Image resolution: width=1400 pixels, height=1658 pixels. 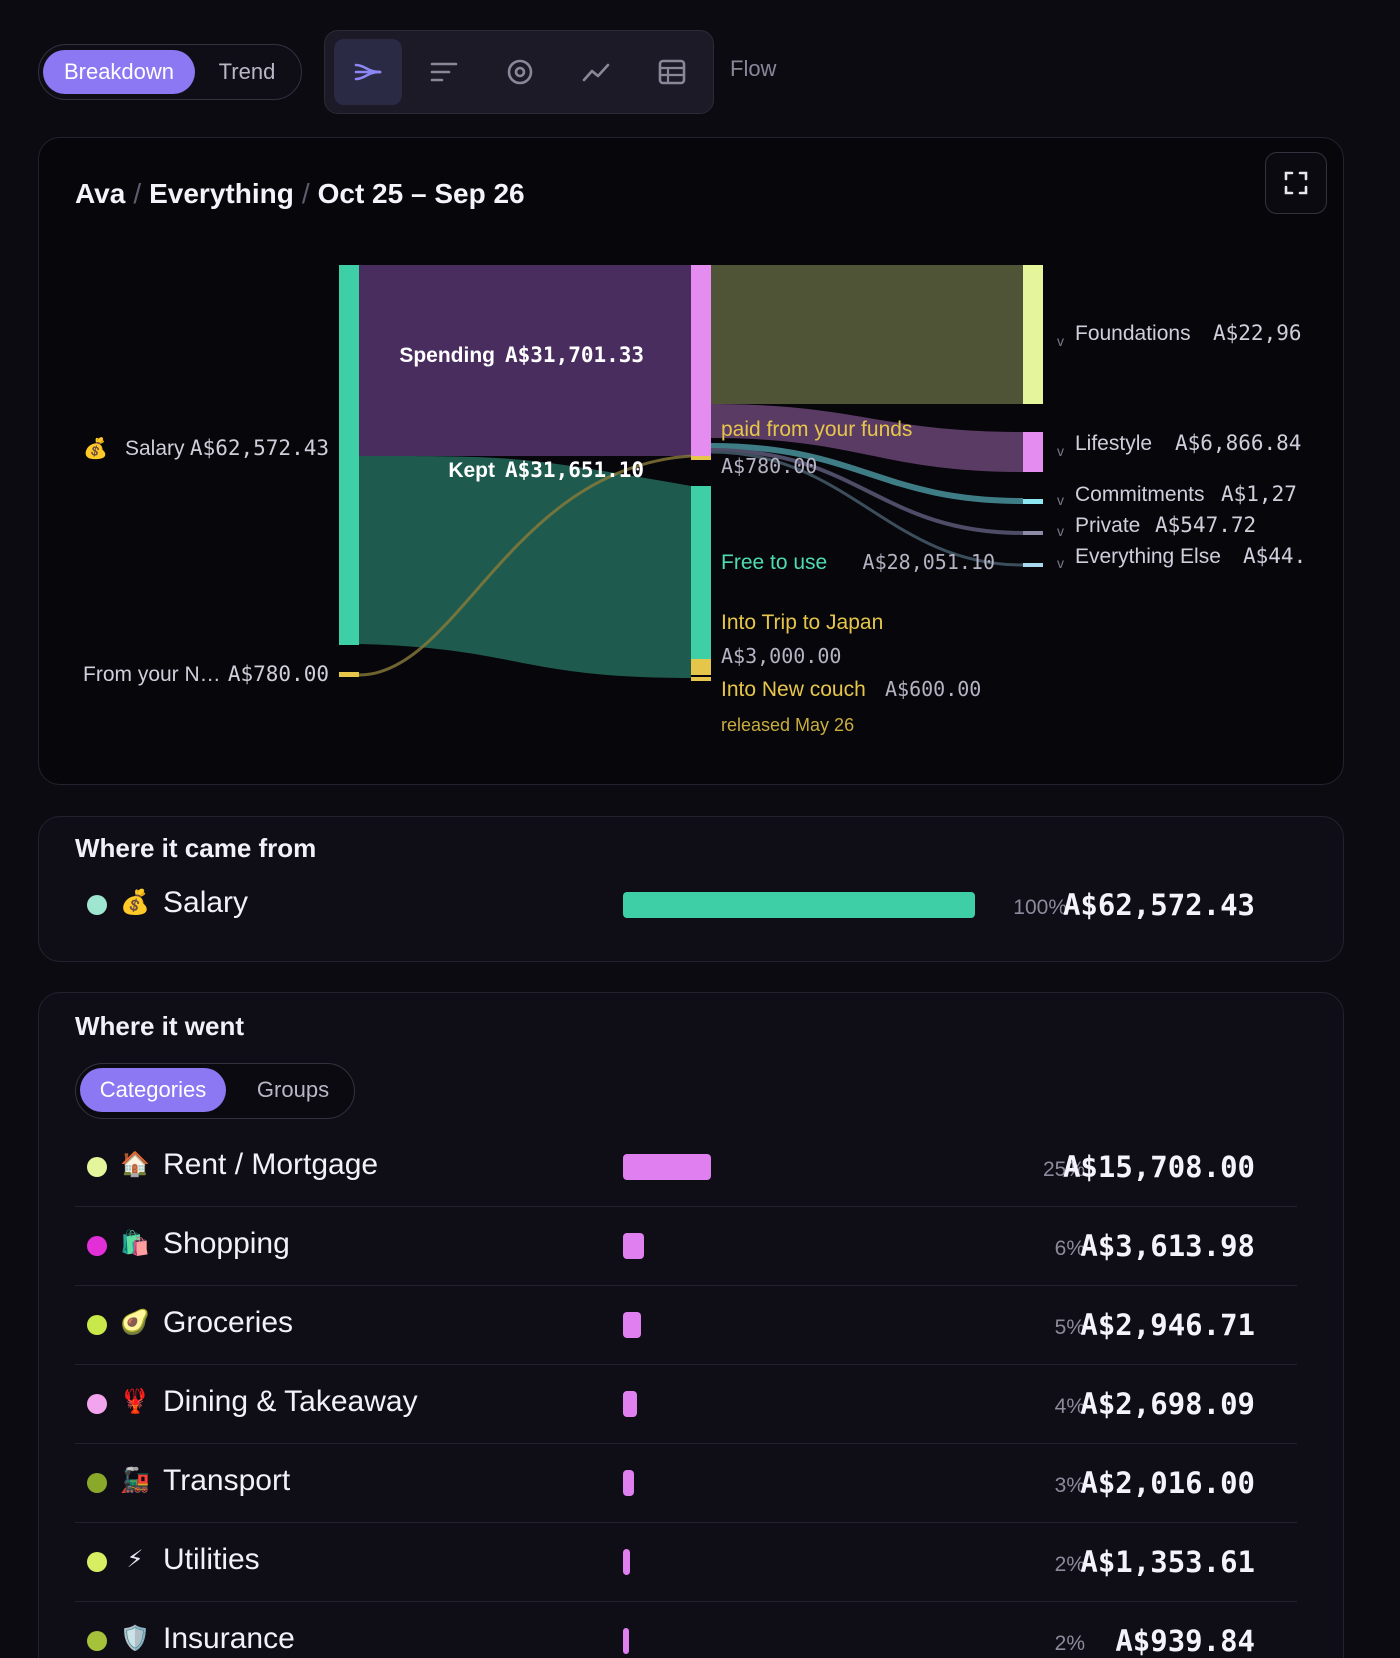 I want to click on list-item: 🛡️ Insurance 2% A$939.84, so click(x=686, y=1630).